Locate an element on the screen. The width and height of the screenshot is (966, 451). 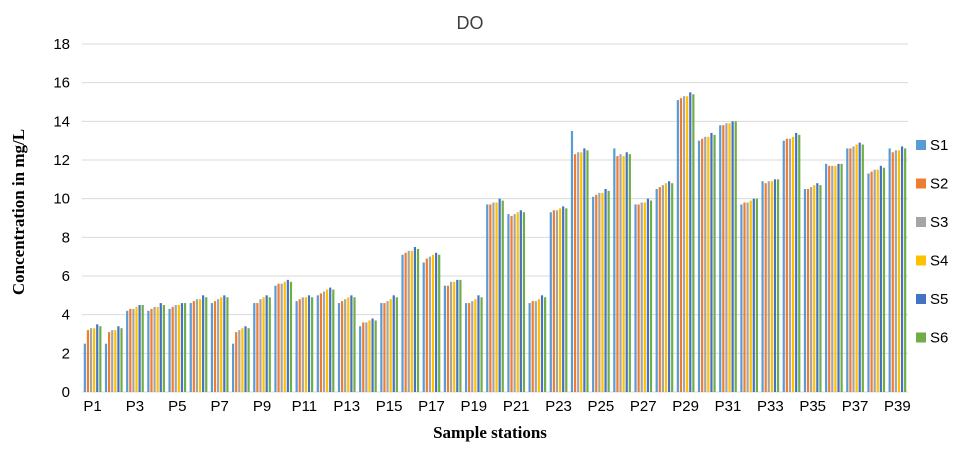
bar-s4-p24 is located at coordinates (581, 272).